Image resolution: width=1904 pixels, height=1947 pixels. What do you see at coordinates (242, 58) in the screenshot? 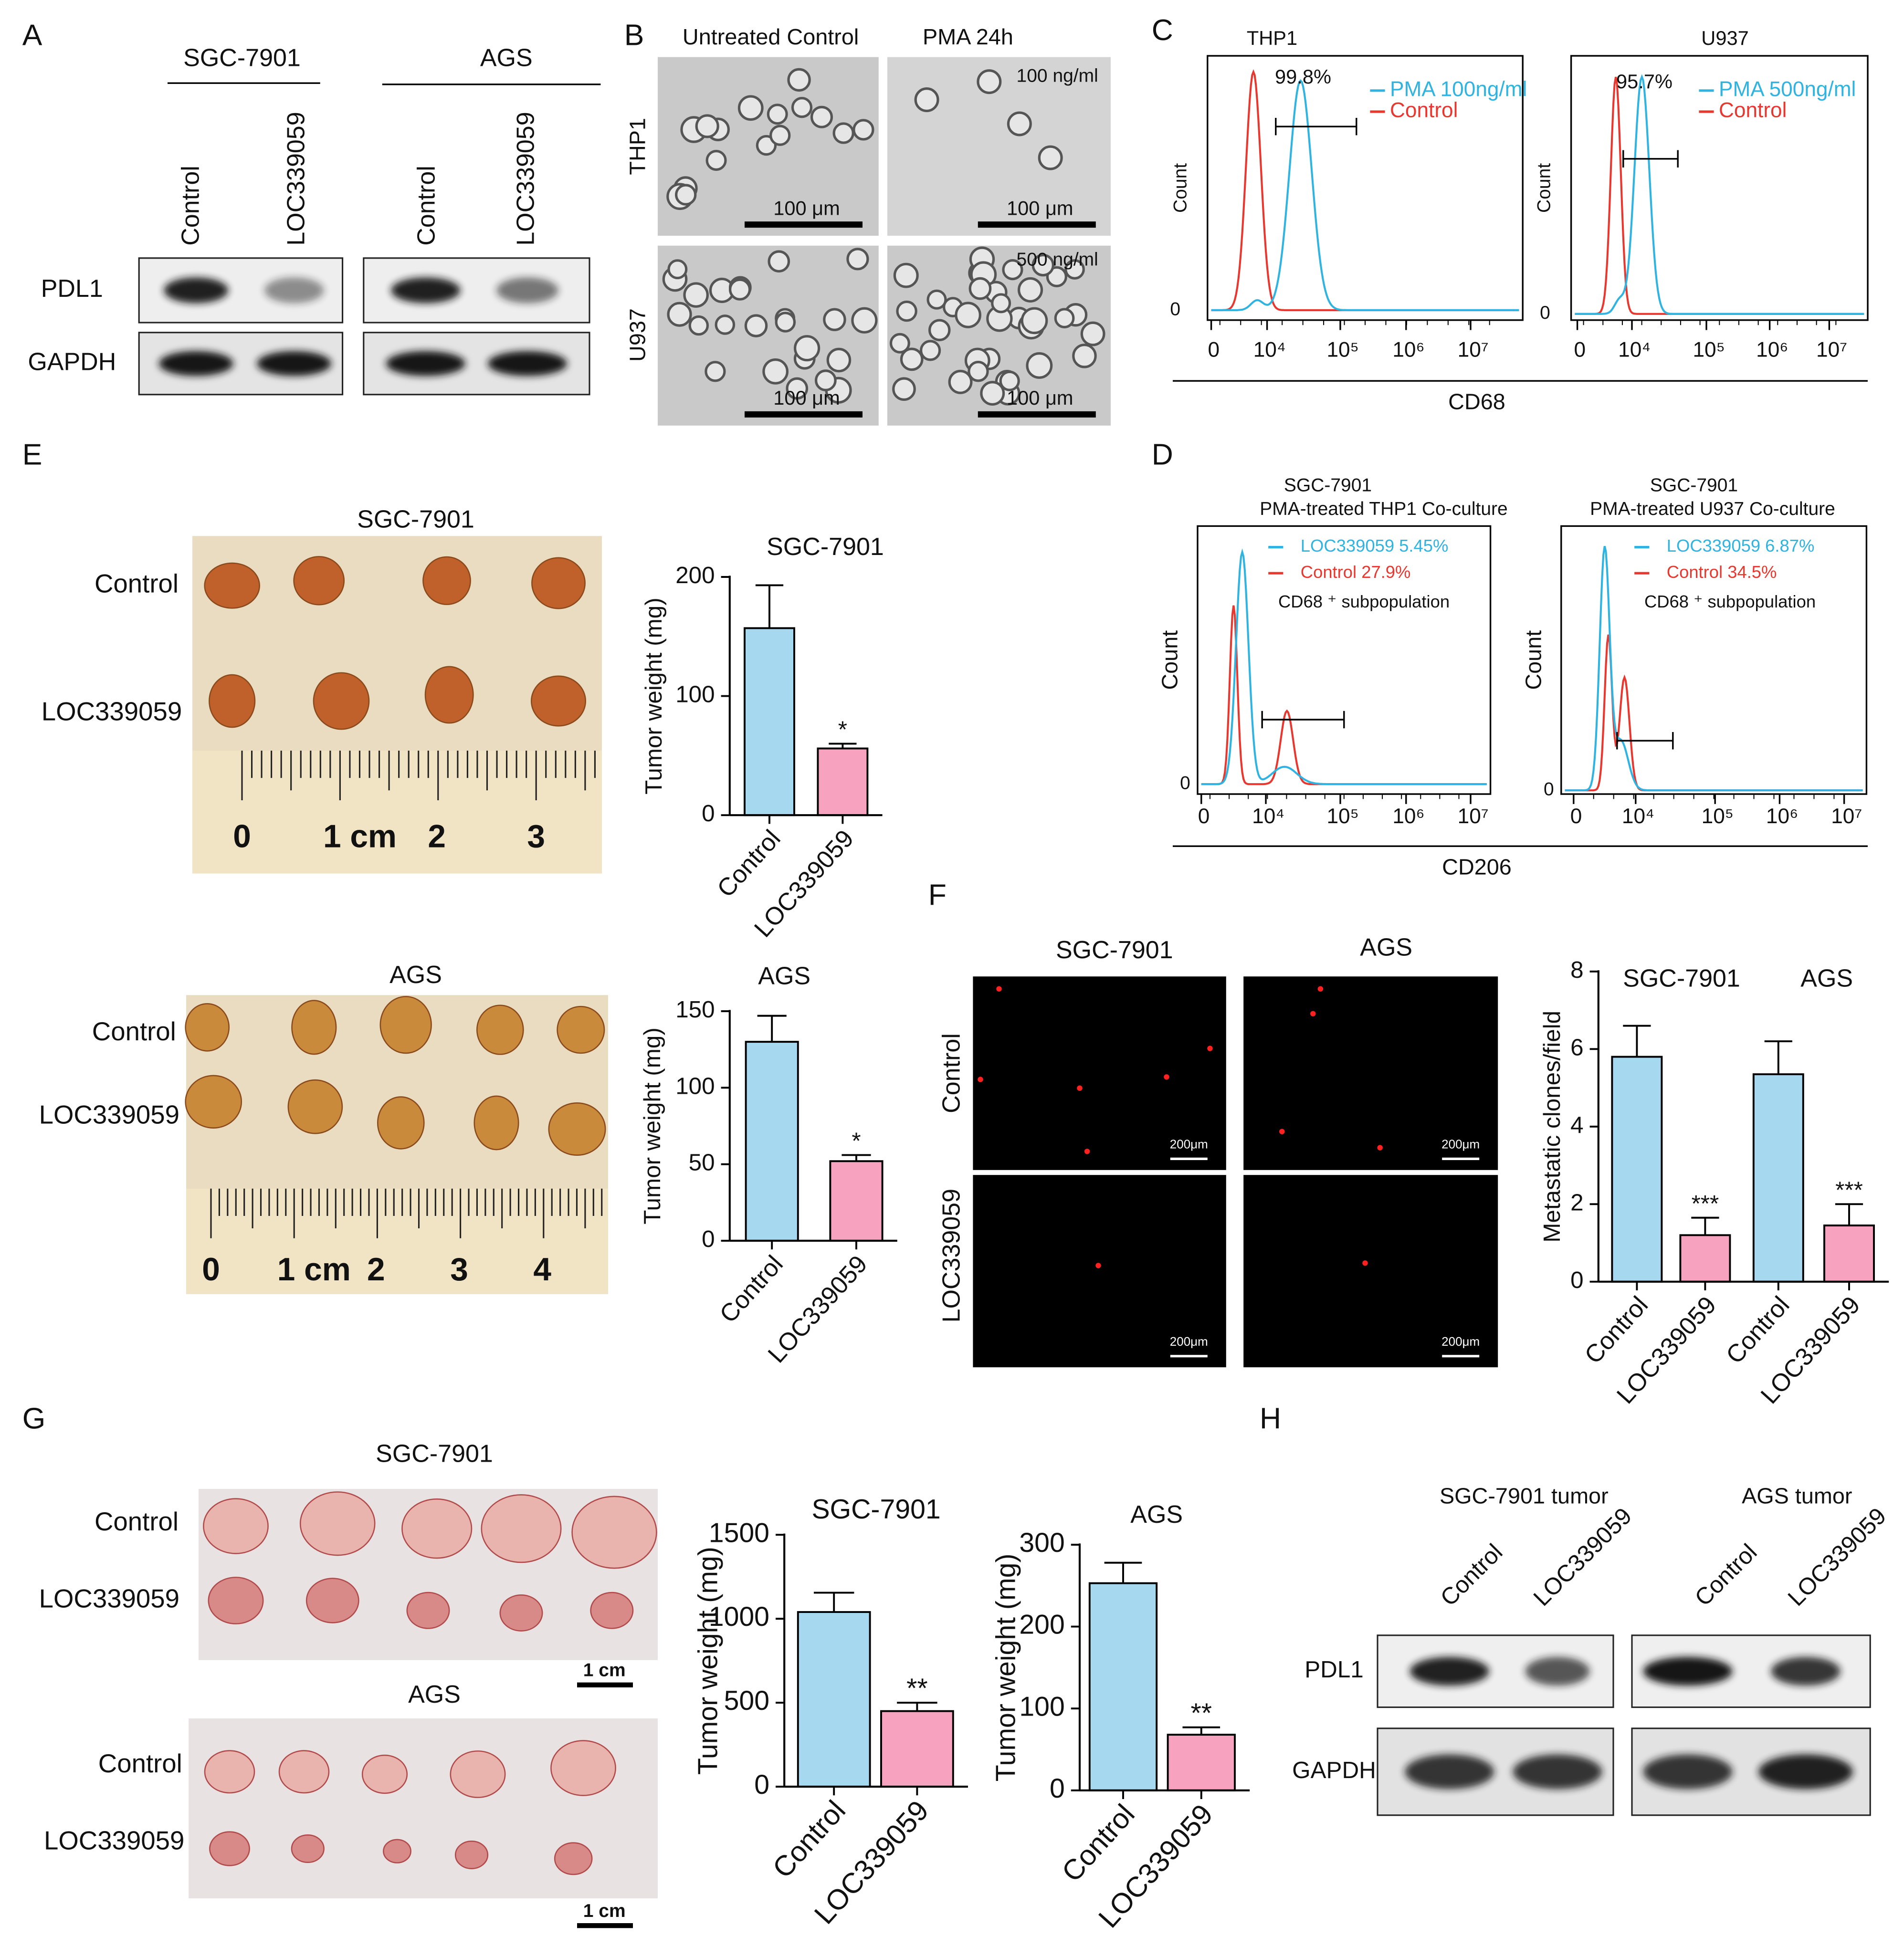
I see `blot-group: SGC-7901` at bounding box center [242, 58].